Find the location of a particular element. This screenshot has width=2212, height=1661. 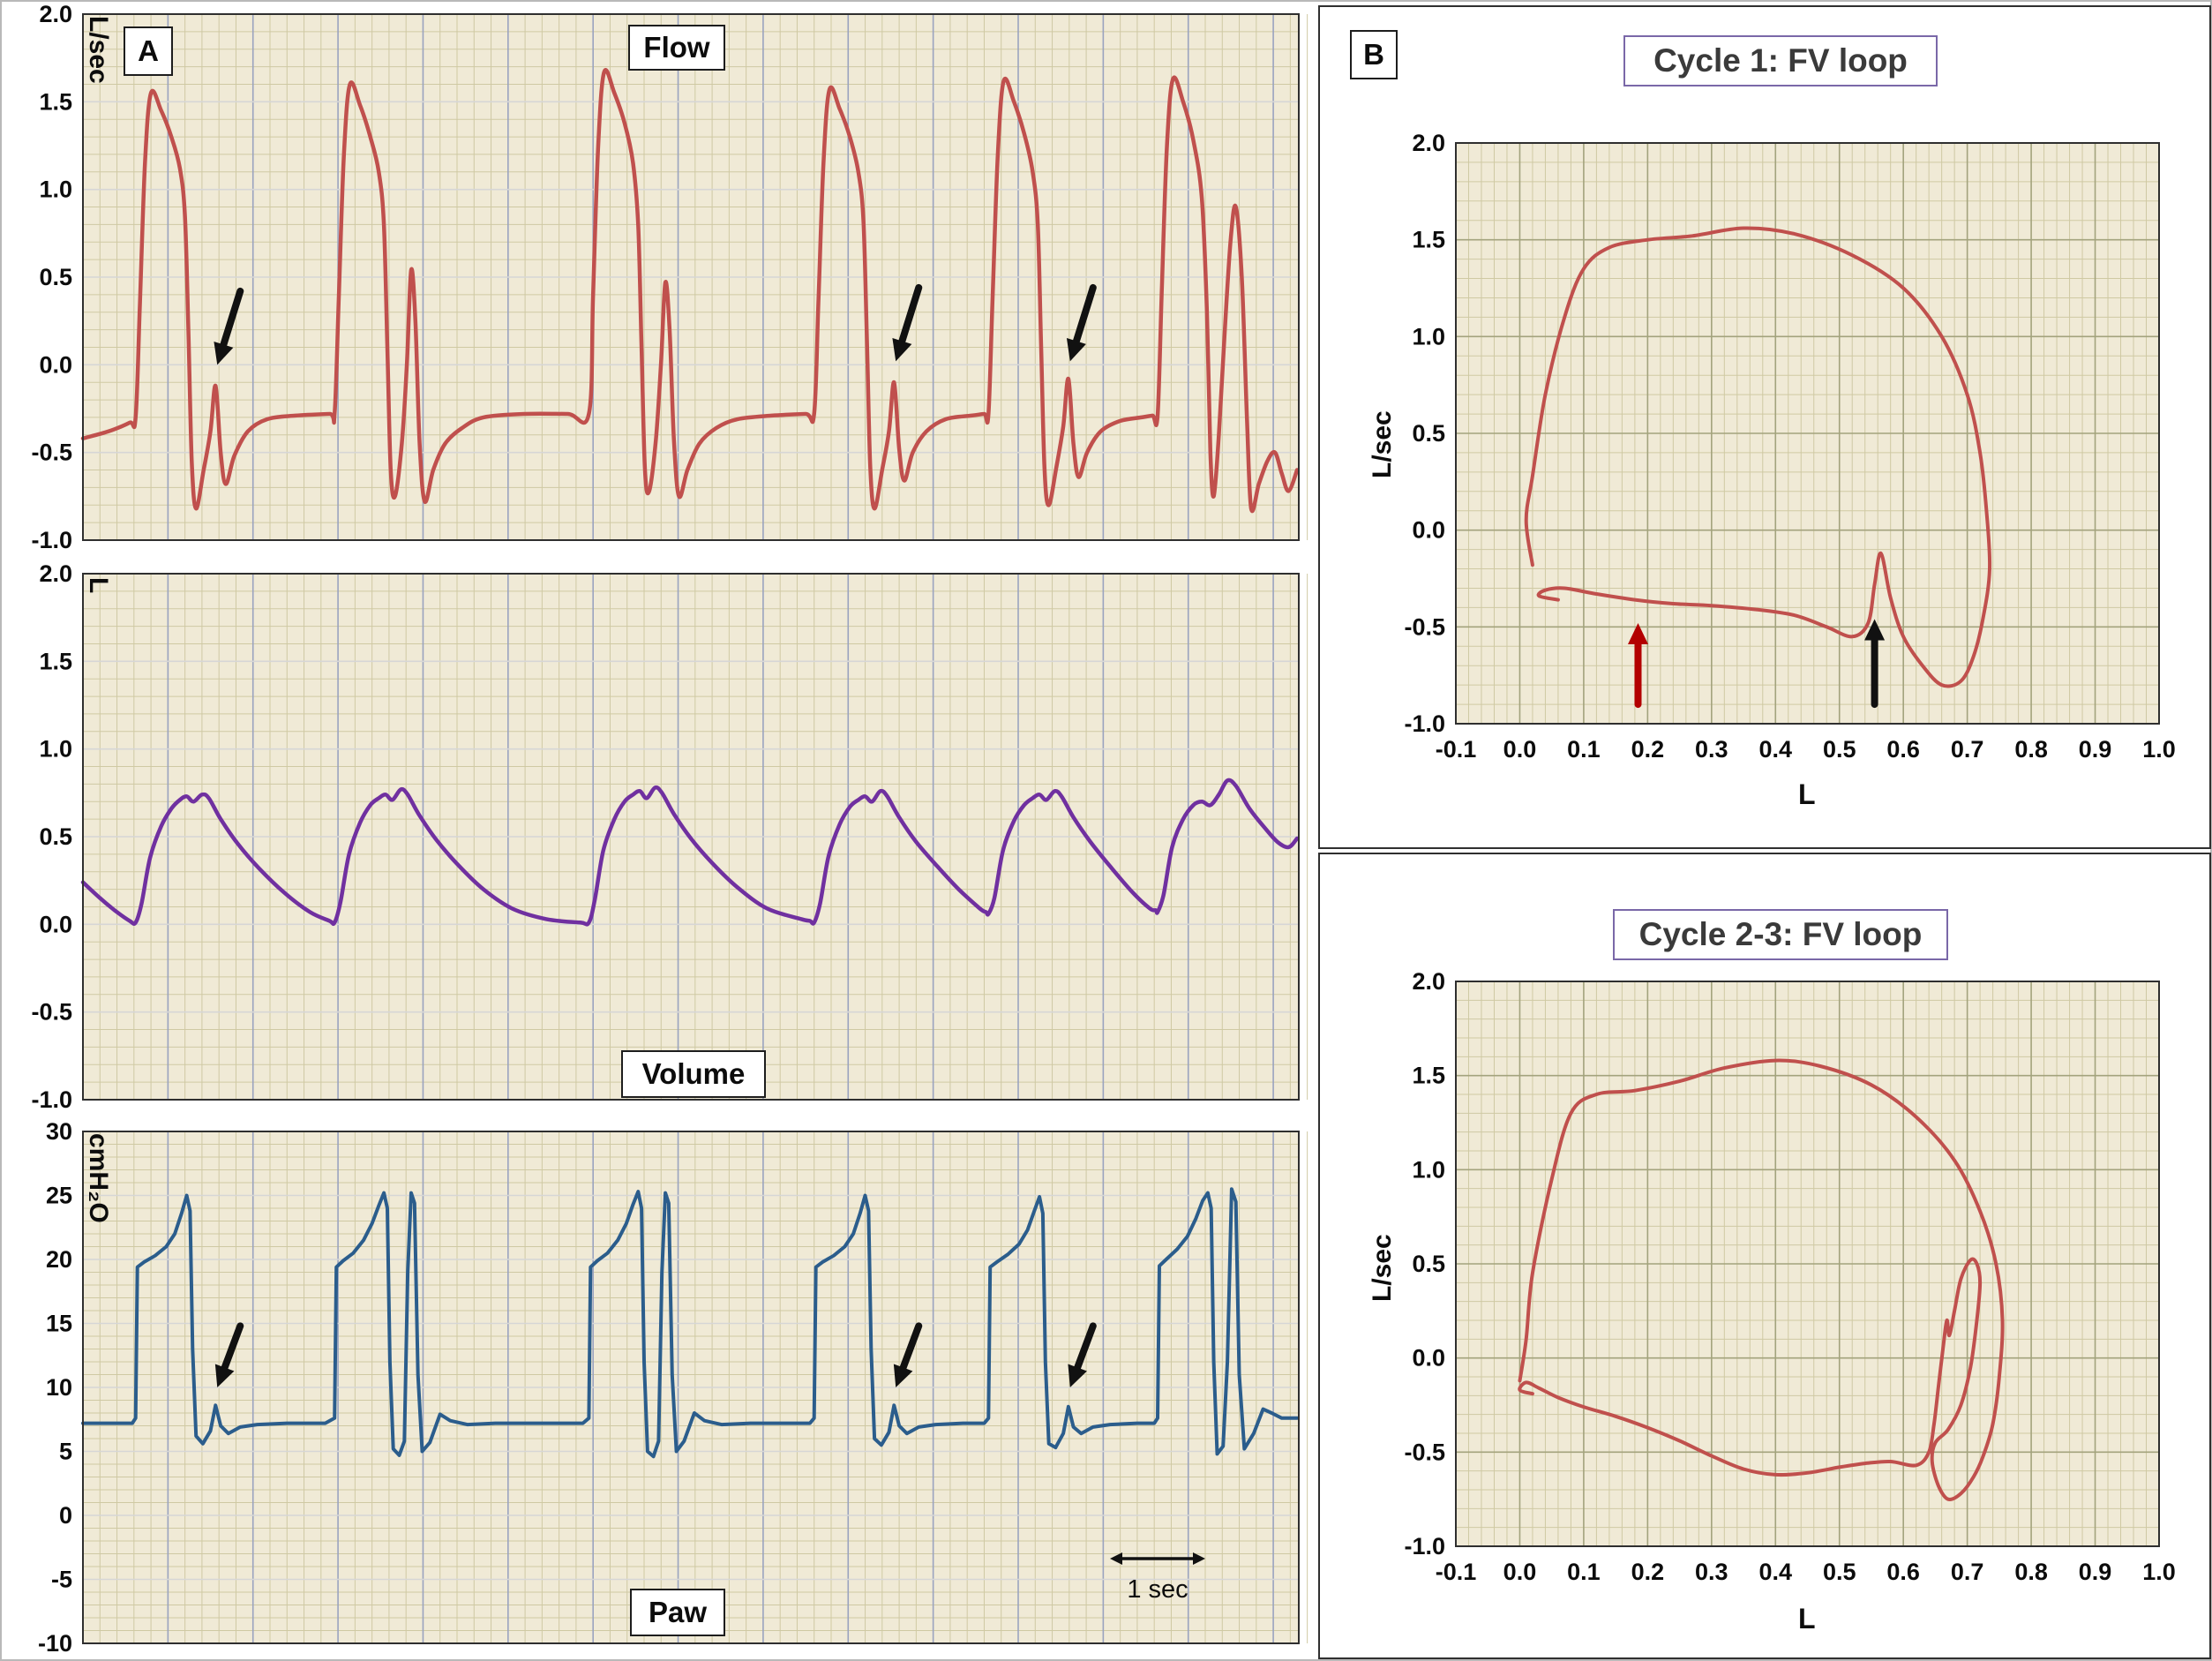

y-tick-labels: 30 25 20 15 10 5 0 -5 -10 is located at coordinates (55, 1387).